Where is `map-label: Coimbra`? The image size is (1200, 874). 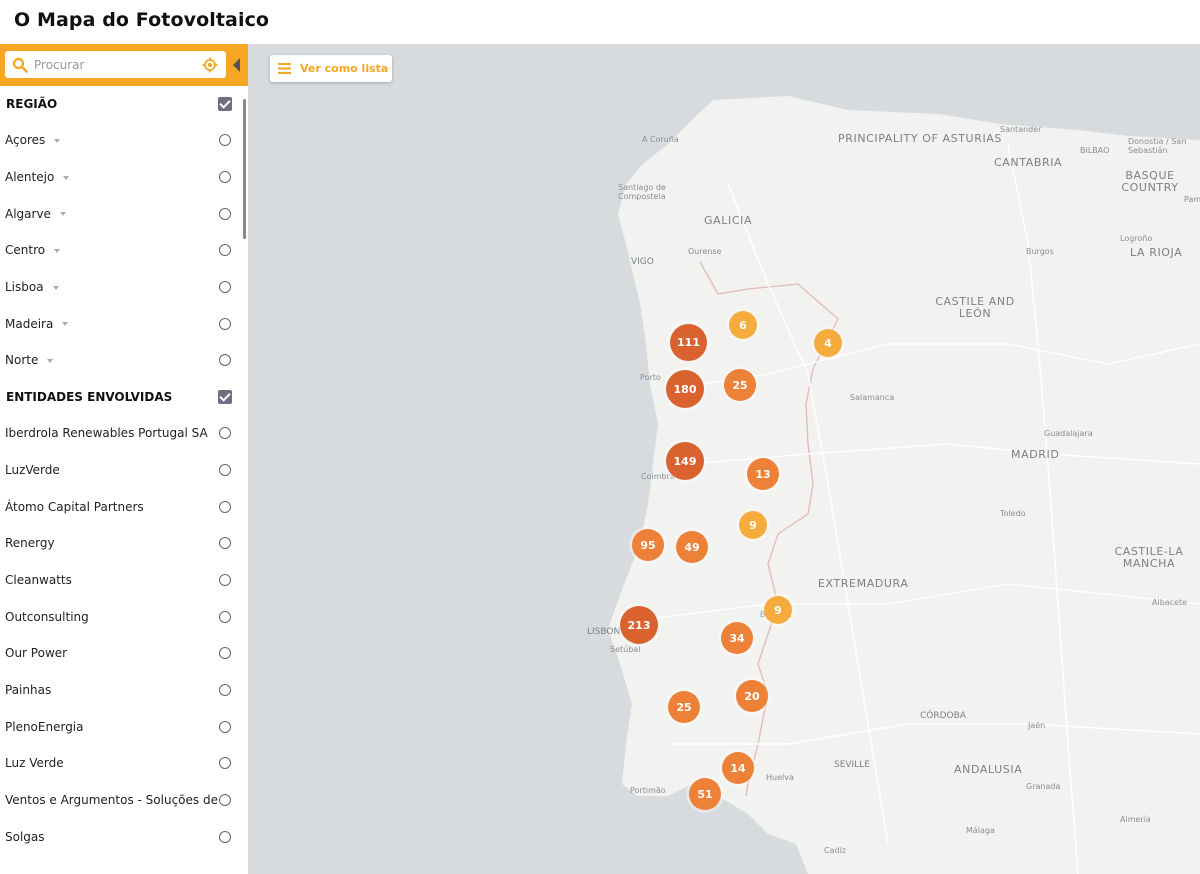
map-label: Coimbra is located at coordinates (658, 476).